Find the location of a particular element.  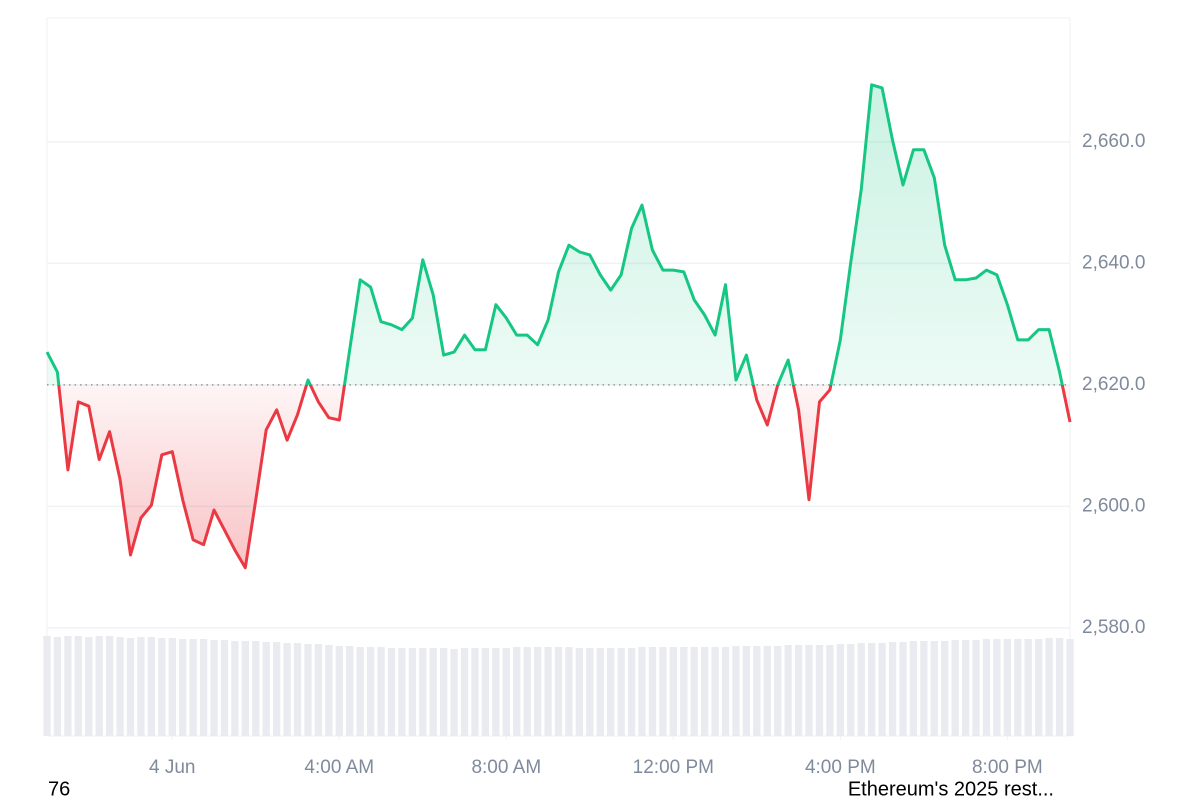

y-tick-label: 2,580.0 is located at coordinates (1113, 627).